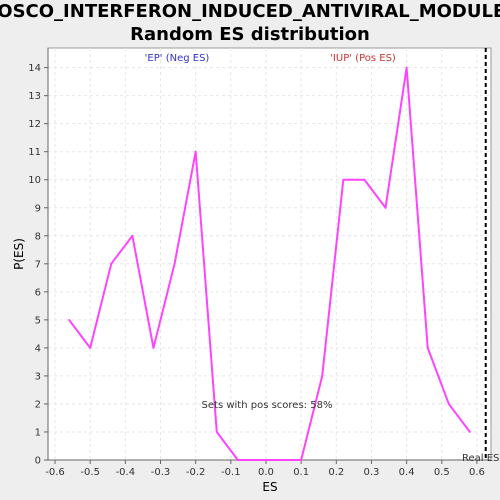  I want to click on y-tick-label-12: 12, so click(34, 124).